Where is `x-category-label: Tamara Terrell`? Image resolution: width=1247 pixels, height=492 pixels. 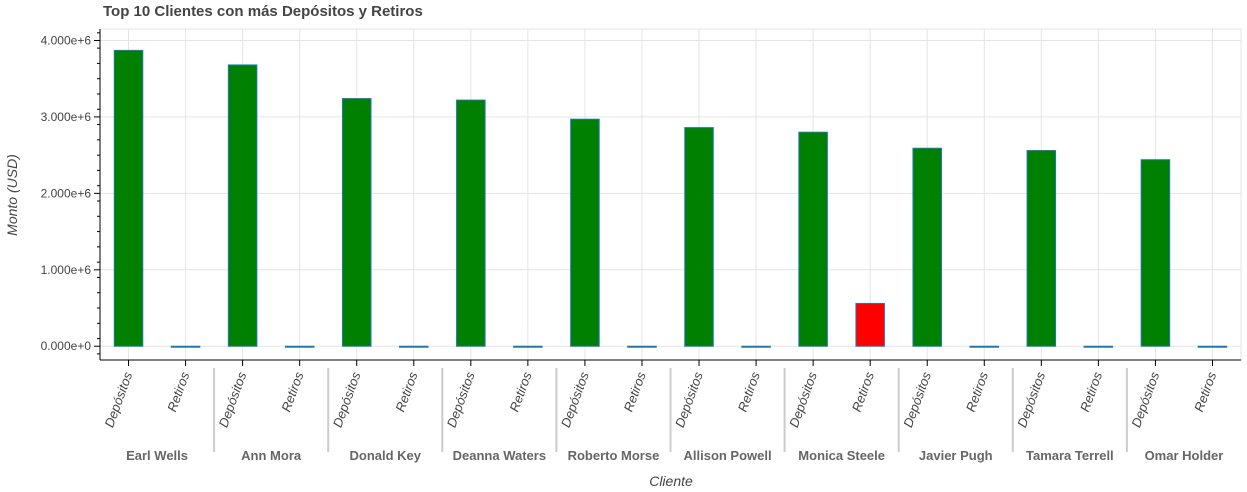 x-category-label: Tamara Terrell is located at coordinates (1070, 455).